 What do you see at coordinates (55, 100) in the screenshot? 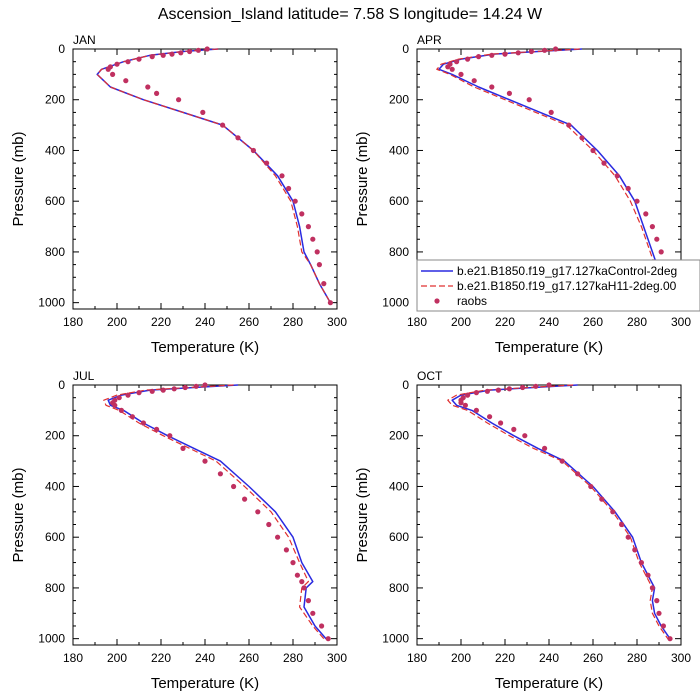
I see `y-tick-label: 200` at bounding box center [55, 100].